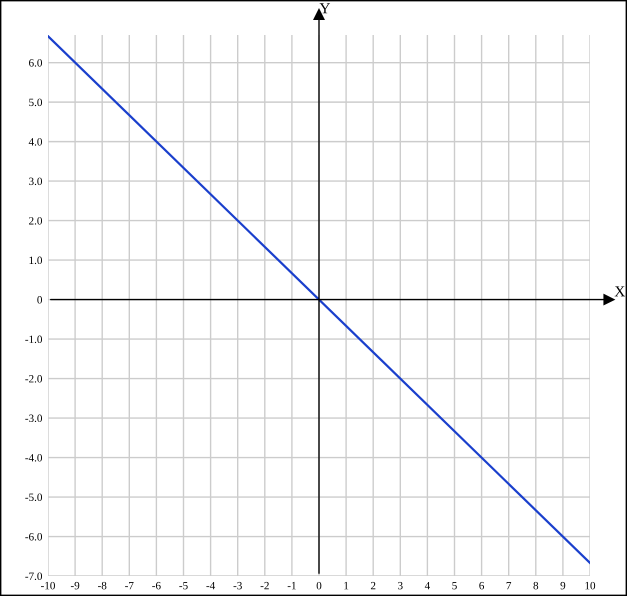 The width and height of the screenshot is (627, 596). What do you see at coordinates (129, 586) in the screenshot?
I see `x-tick-label: -7` at bounding box center [129, 586].